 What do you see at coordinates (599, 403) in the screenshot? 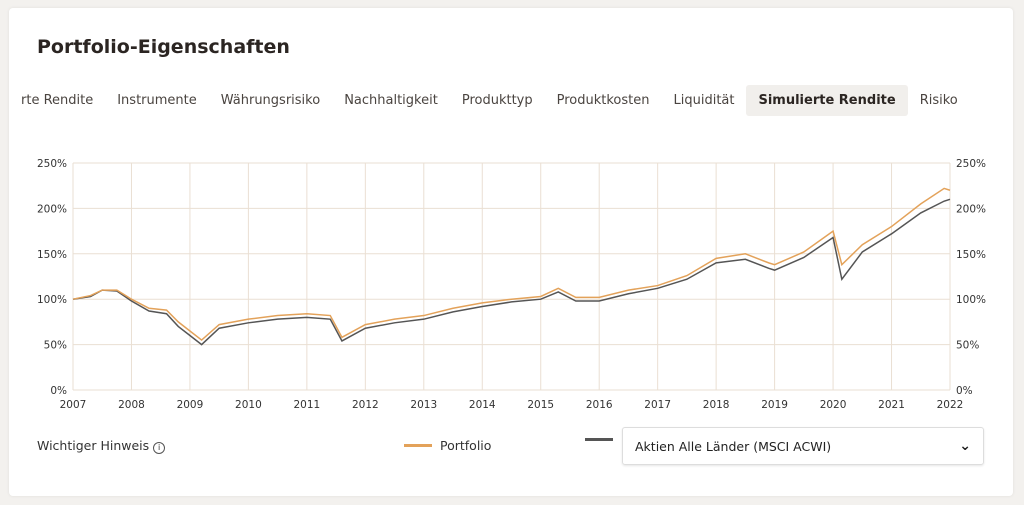
I see `x-tick-label: 2016` at bounding box center [599, 403].